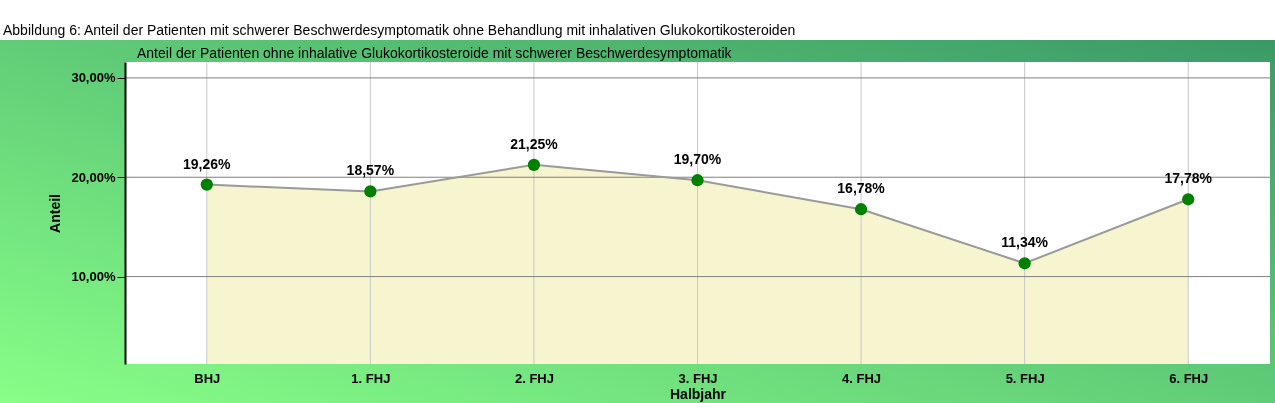 The image size is (1275, 403). What do you see at coordinates (1025, 378) in the screenshot?
I see `x-tick-label: 5. FHJ` at bounding box center [1025, 378].